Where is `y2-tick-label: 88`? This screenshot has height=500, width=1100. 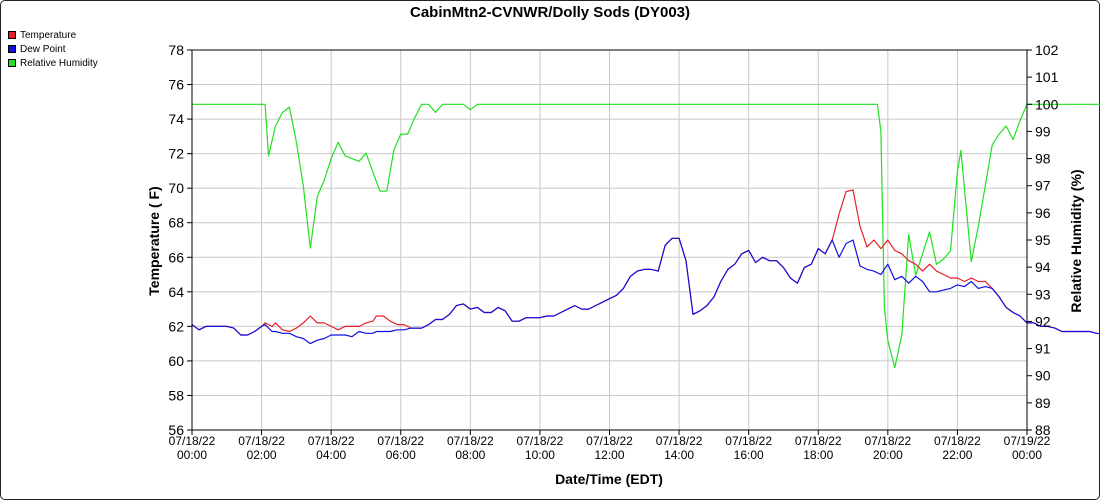 y2-tick-label: 88 is located at coordinates (1043, 430).